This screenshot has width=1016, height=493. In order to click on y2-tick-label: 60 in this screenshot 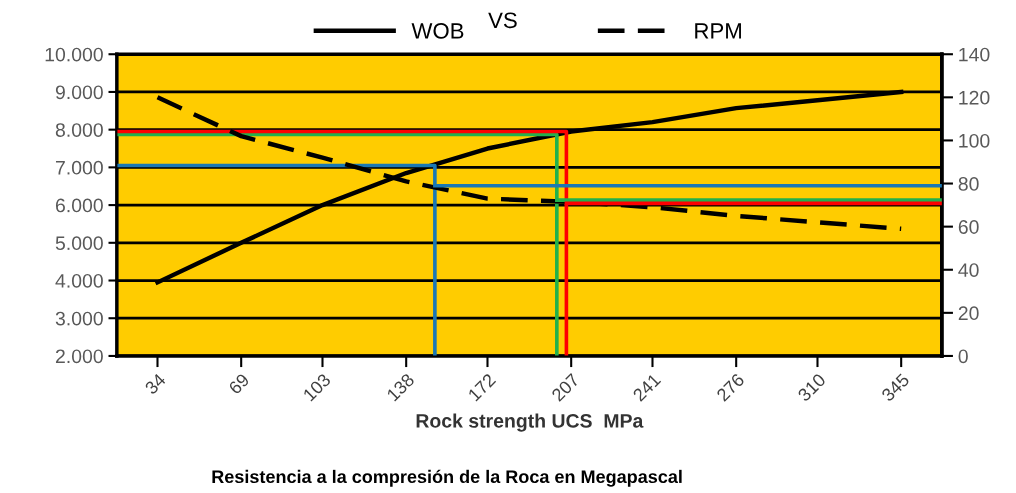, I will do `click(968, 227)`.